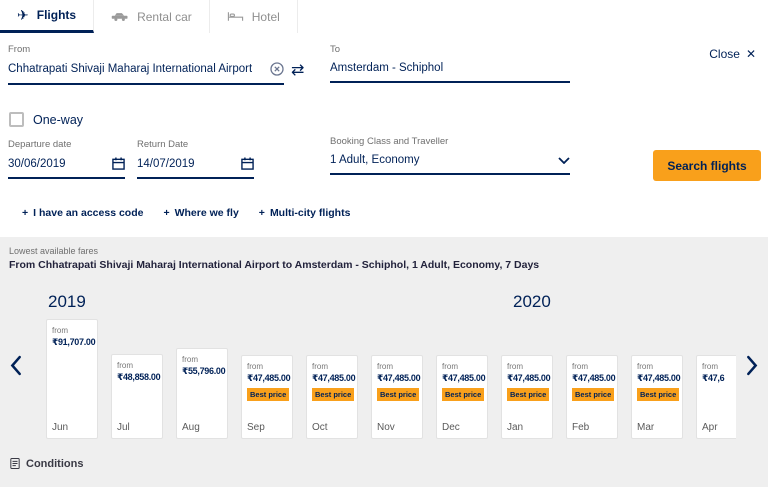  What do you see at coordinates (23, 15) in the screenshot?
I see `plane-icon: ✈` at bounding box center [23, 15].